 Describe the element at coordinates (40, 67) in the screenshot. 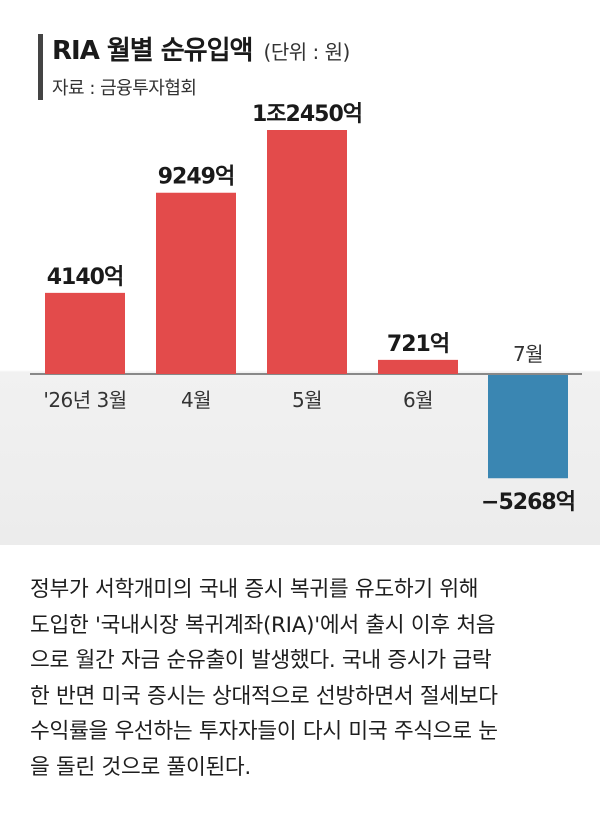

I see `title-accent-bar` at that location.